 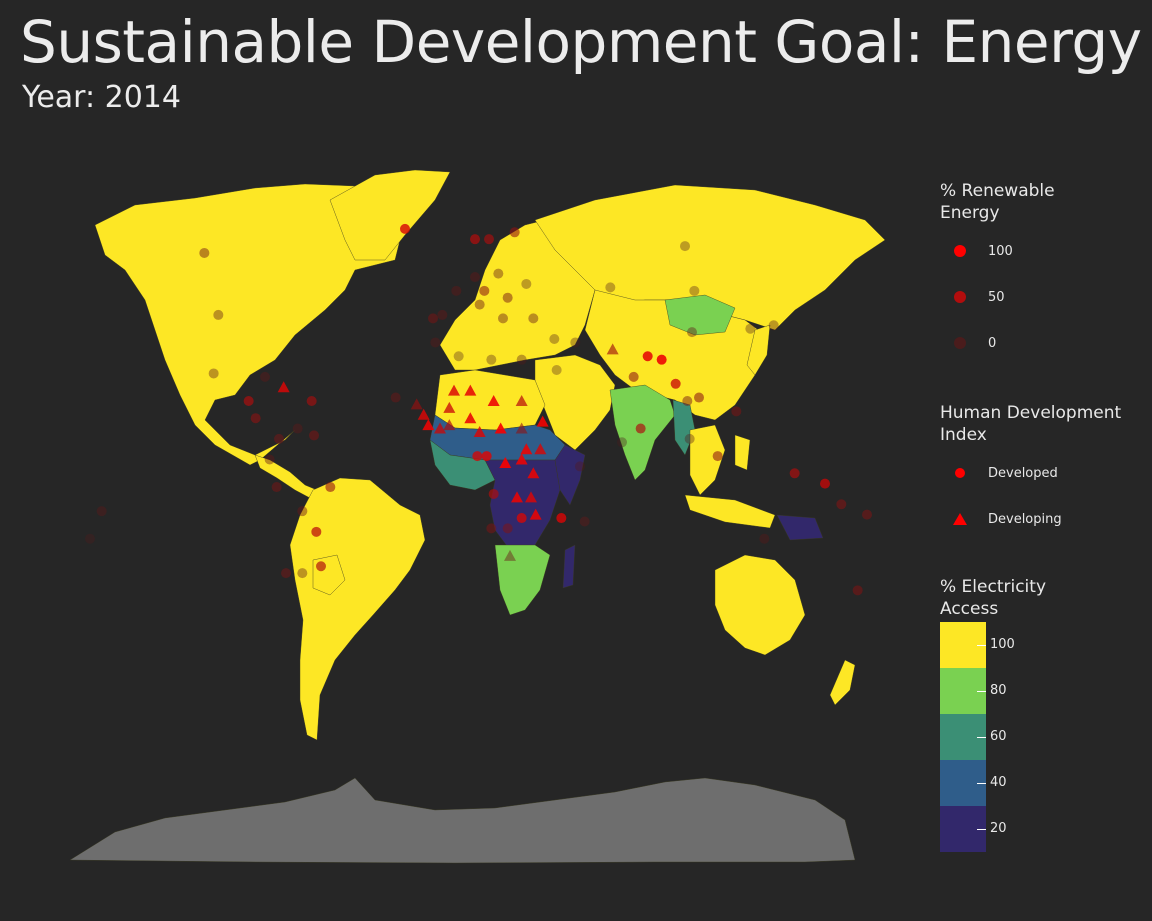 What do you see at coordinates (998, 690) in the screenshot?
I see `colorbar-label: 80` at bounding box center [998, 690].